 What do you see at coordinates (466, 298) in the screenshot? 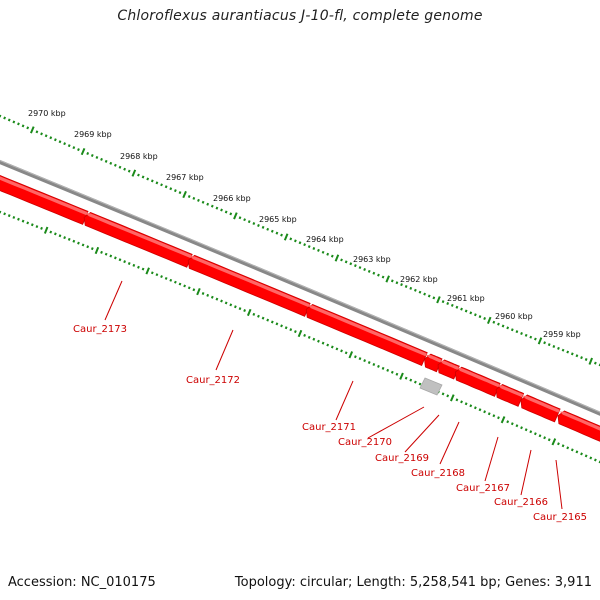
I see `scale-label: 2961 kbp` at bounding box center [466, 298].